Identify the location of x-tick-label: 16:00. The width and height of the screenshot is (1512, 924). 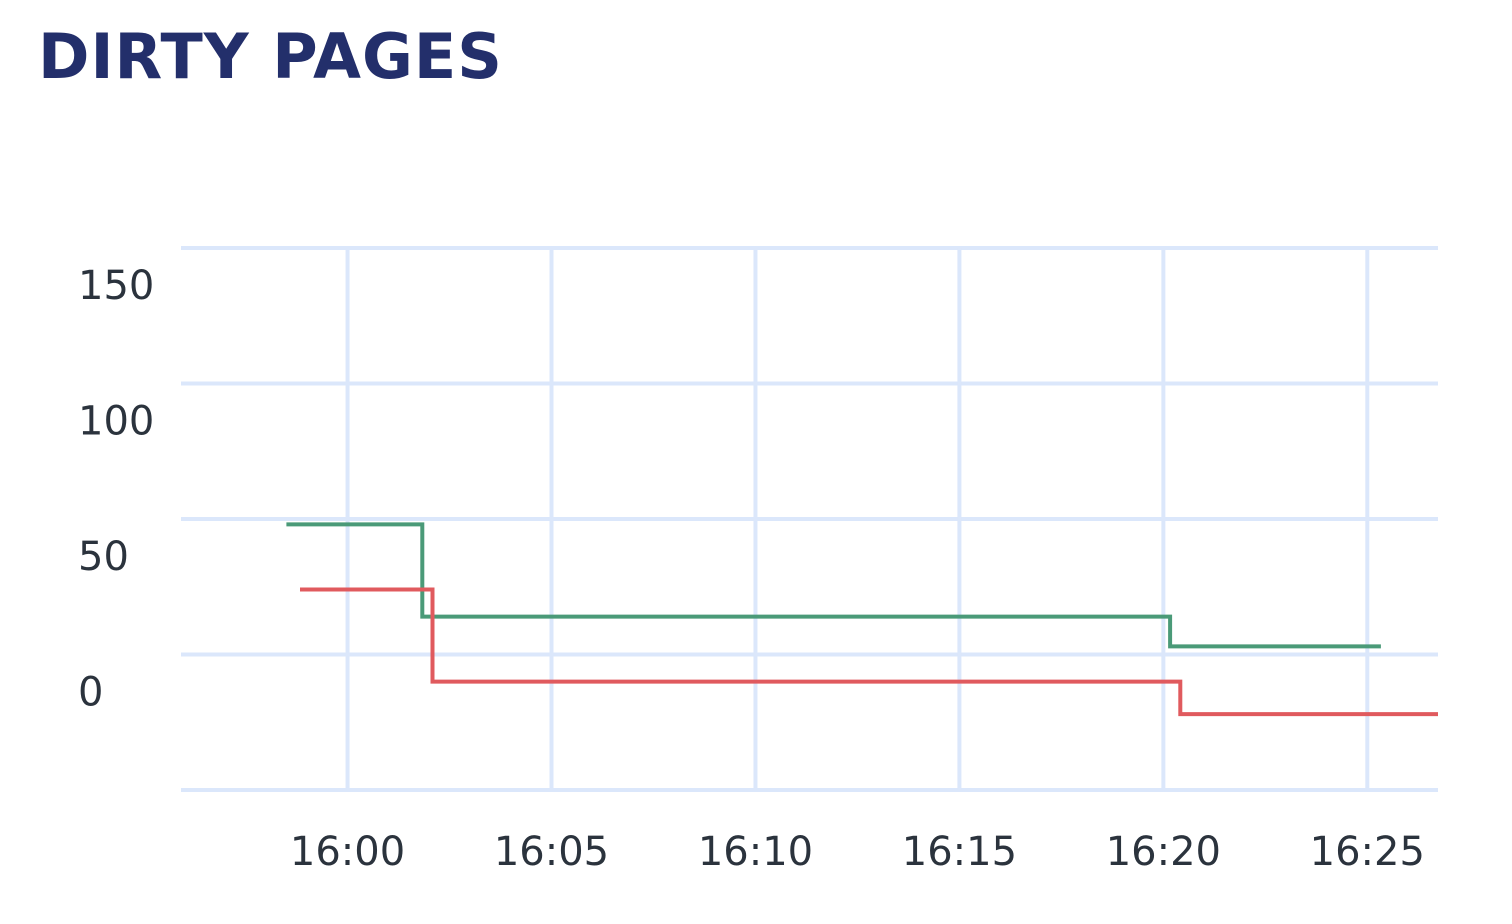
(347, 852).